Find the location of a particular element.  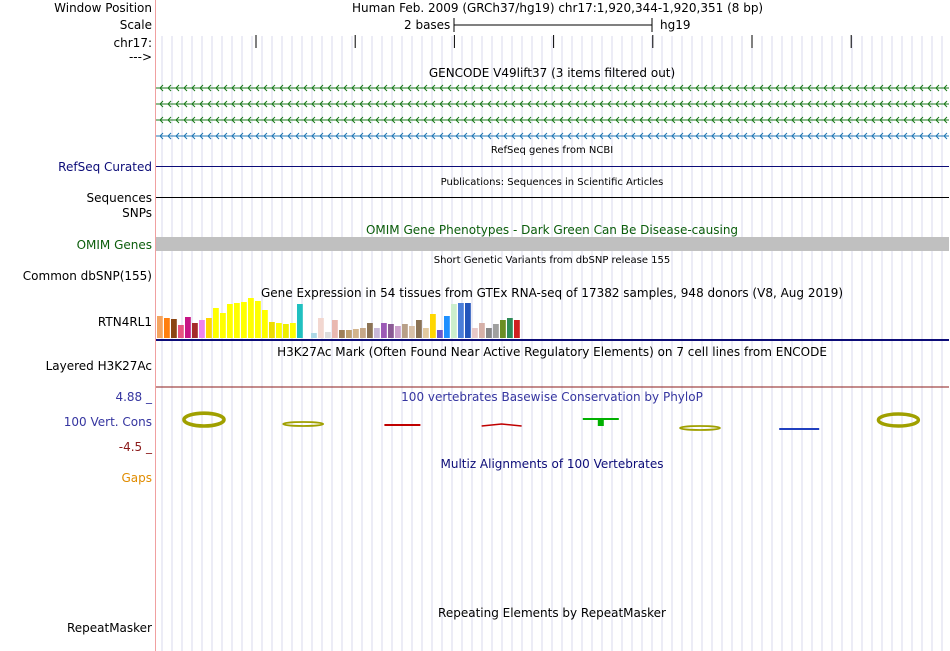

phylop-ymin-label: -4.5 _ is located at coordinates (135, 447).